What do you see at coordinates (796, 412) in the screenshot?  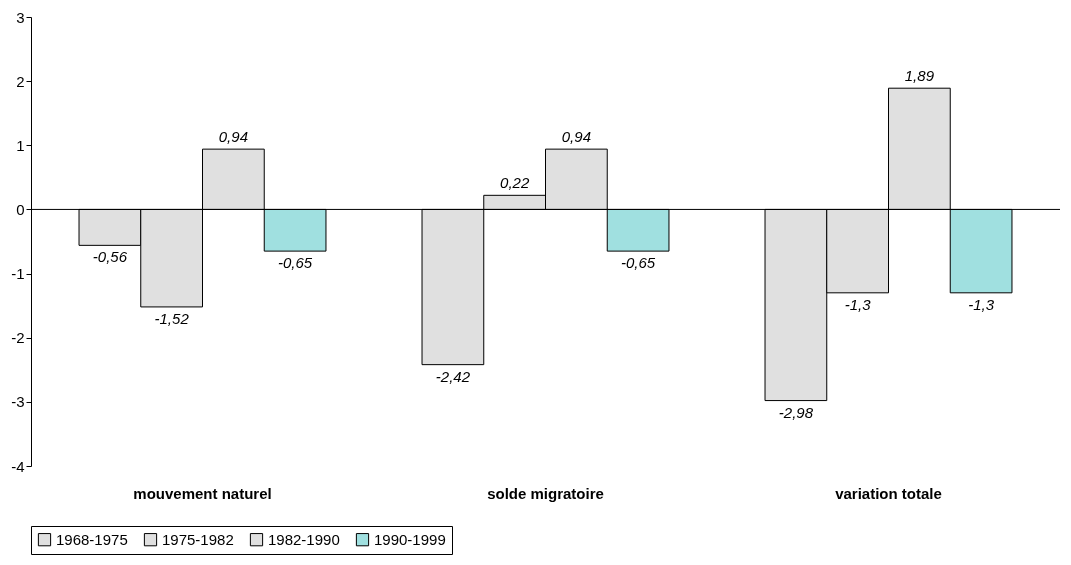 I see `data-label: -2,98` at bounding box center [796, 412].